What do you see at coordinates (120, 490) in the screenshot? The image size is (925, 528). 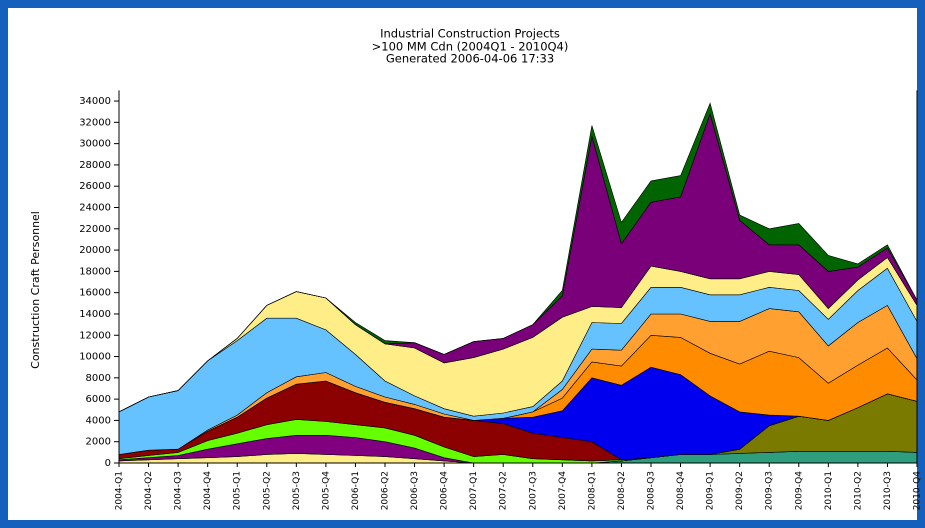 I see `x-tick-label: 2004-Q1` at bounding box center [120, 490].